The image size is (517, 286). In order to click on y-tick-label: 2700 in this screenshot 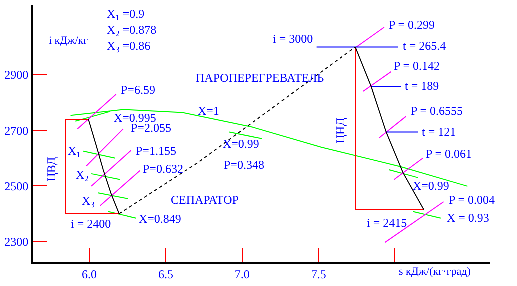, I will do `click(16, 131)`.